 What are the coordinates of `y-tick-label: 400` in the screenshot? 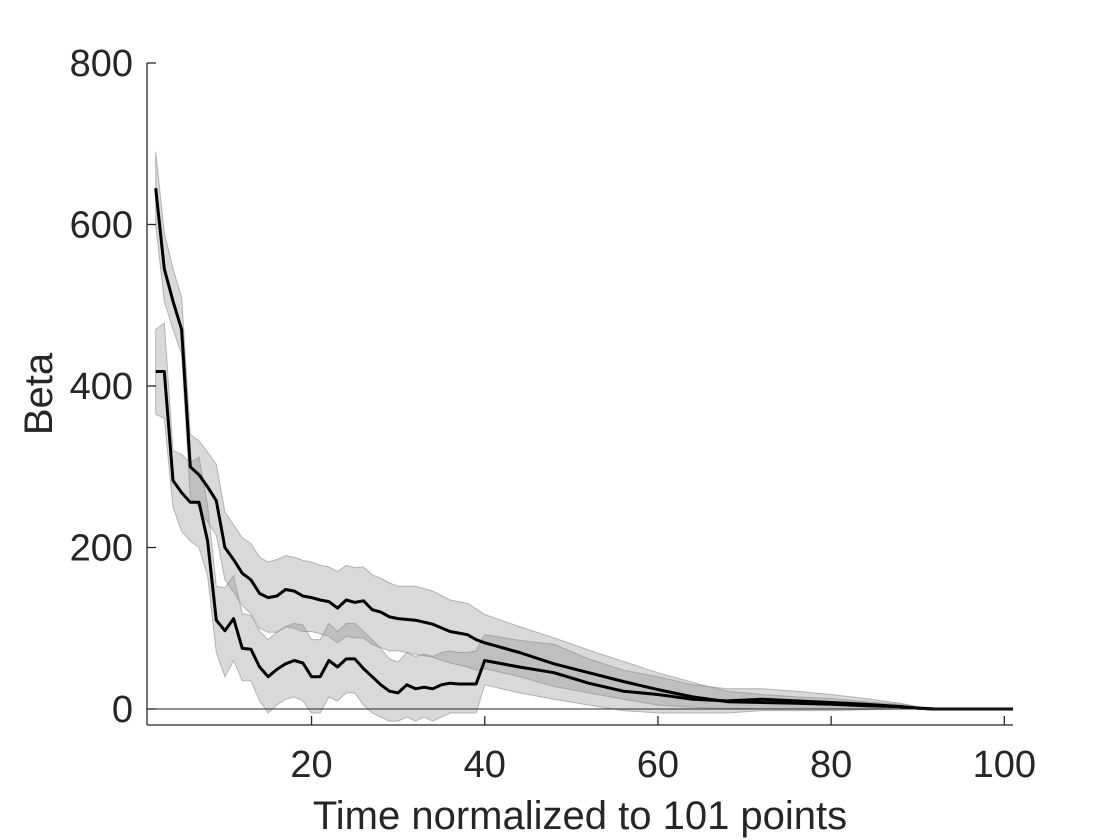 It's located at (101, 387).